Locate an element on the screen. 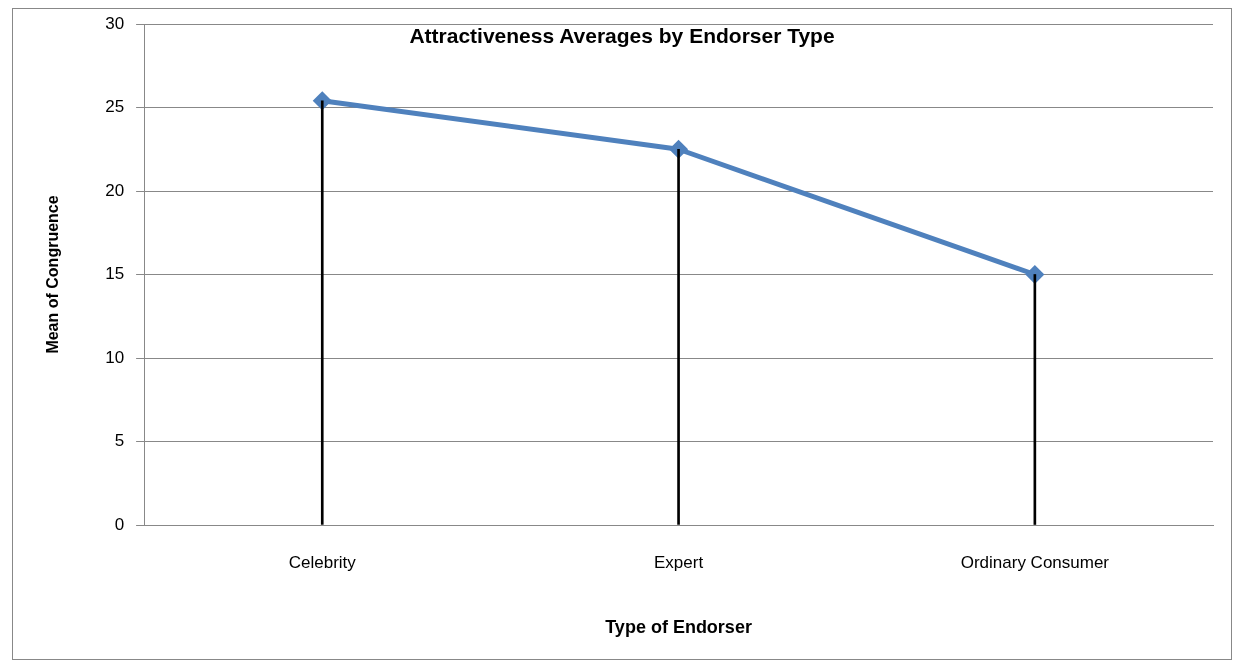  y-tick-label: 0 is located at coordinates (119, 524).